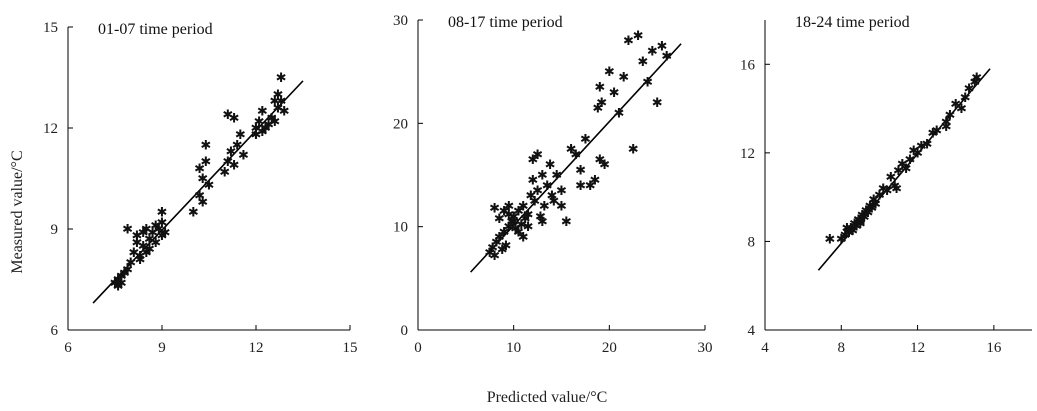 Image resolution: width=1037 pixels, height=411 pixels. Describe the element at coordinates (155, 29) in the screenshot. I see `panel-1-title: 01-07 time period` at that location.